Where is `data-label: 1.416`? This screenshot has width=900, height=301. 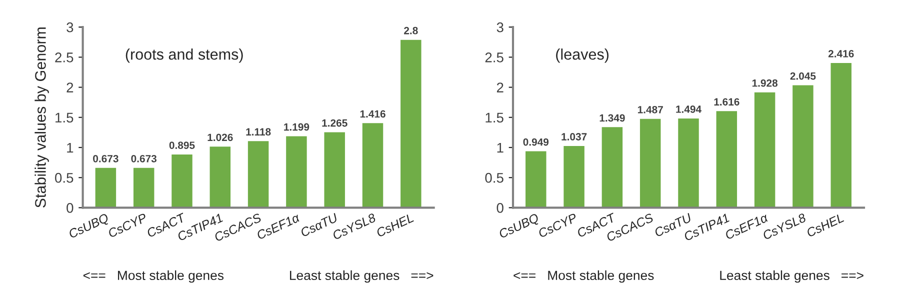 data-label: 1.416 is located at coordinates (373, 114).